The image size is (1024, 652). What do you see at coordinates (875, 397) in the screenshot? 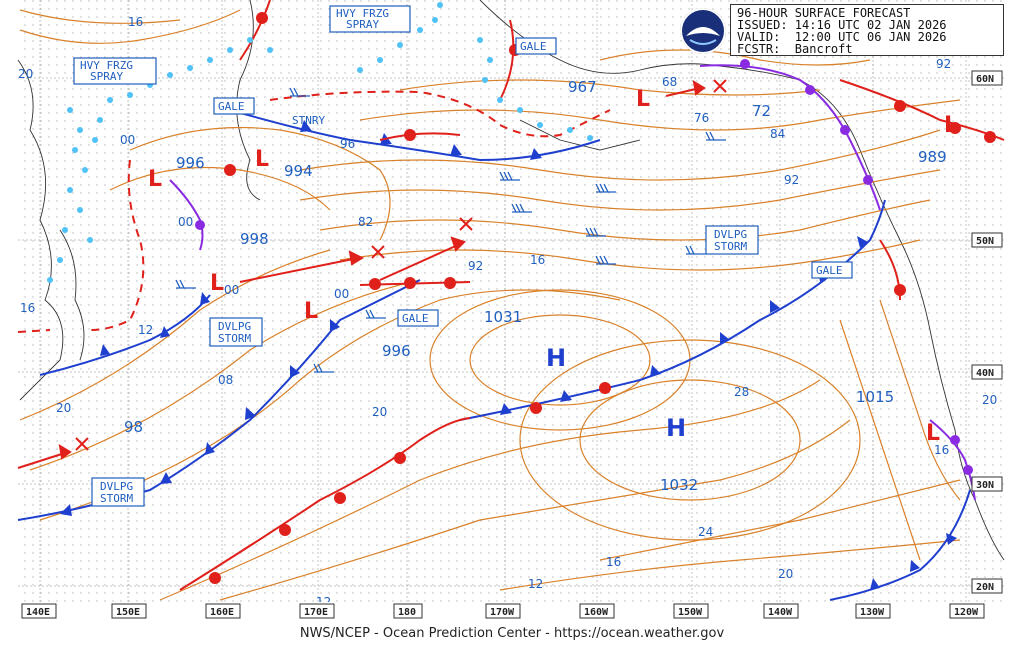
I see `low-pressure-8: 1015` at bounding box center [875, 397].